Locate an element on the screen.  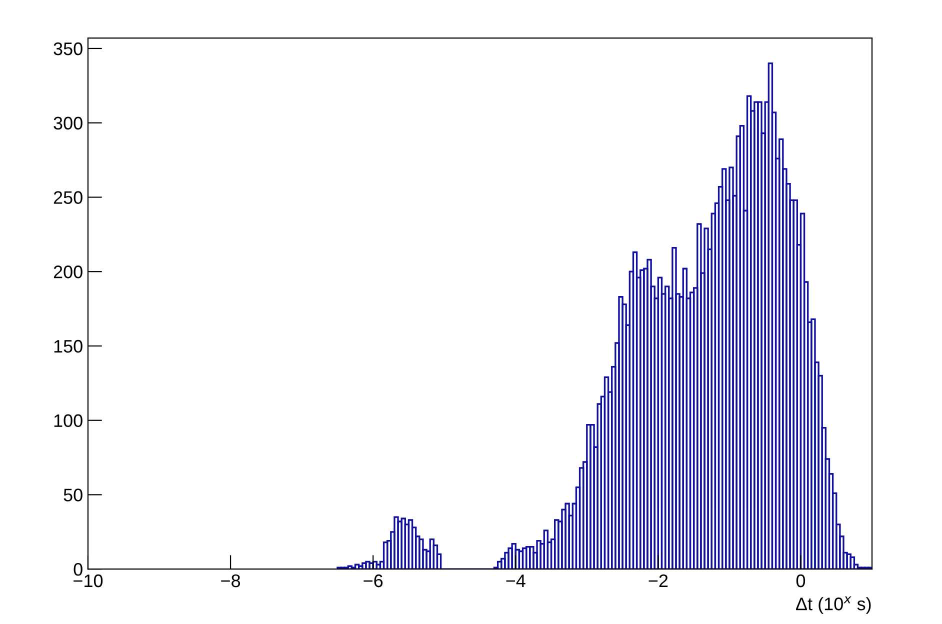
x-tick-label: −10 is located at coordinates (88, 581).